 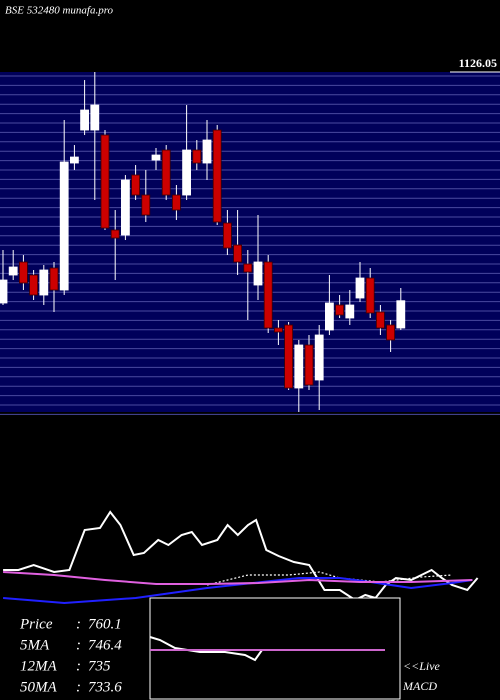 What do you see at coordinates (478, 63) in the screenshot?
I see `y-tick-label: 1126.05` at bounding box center [478, 63].